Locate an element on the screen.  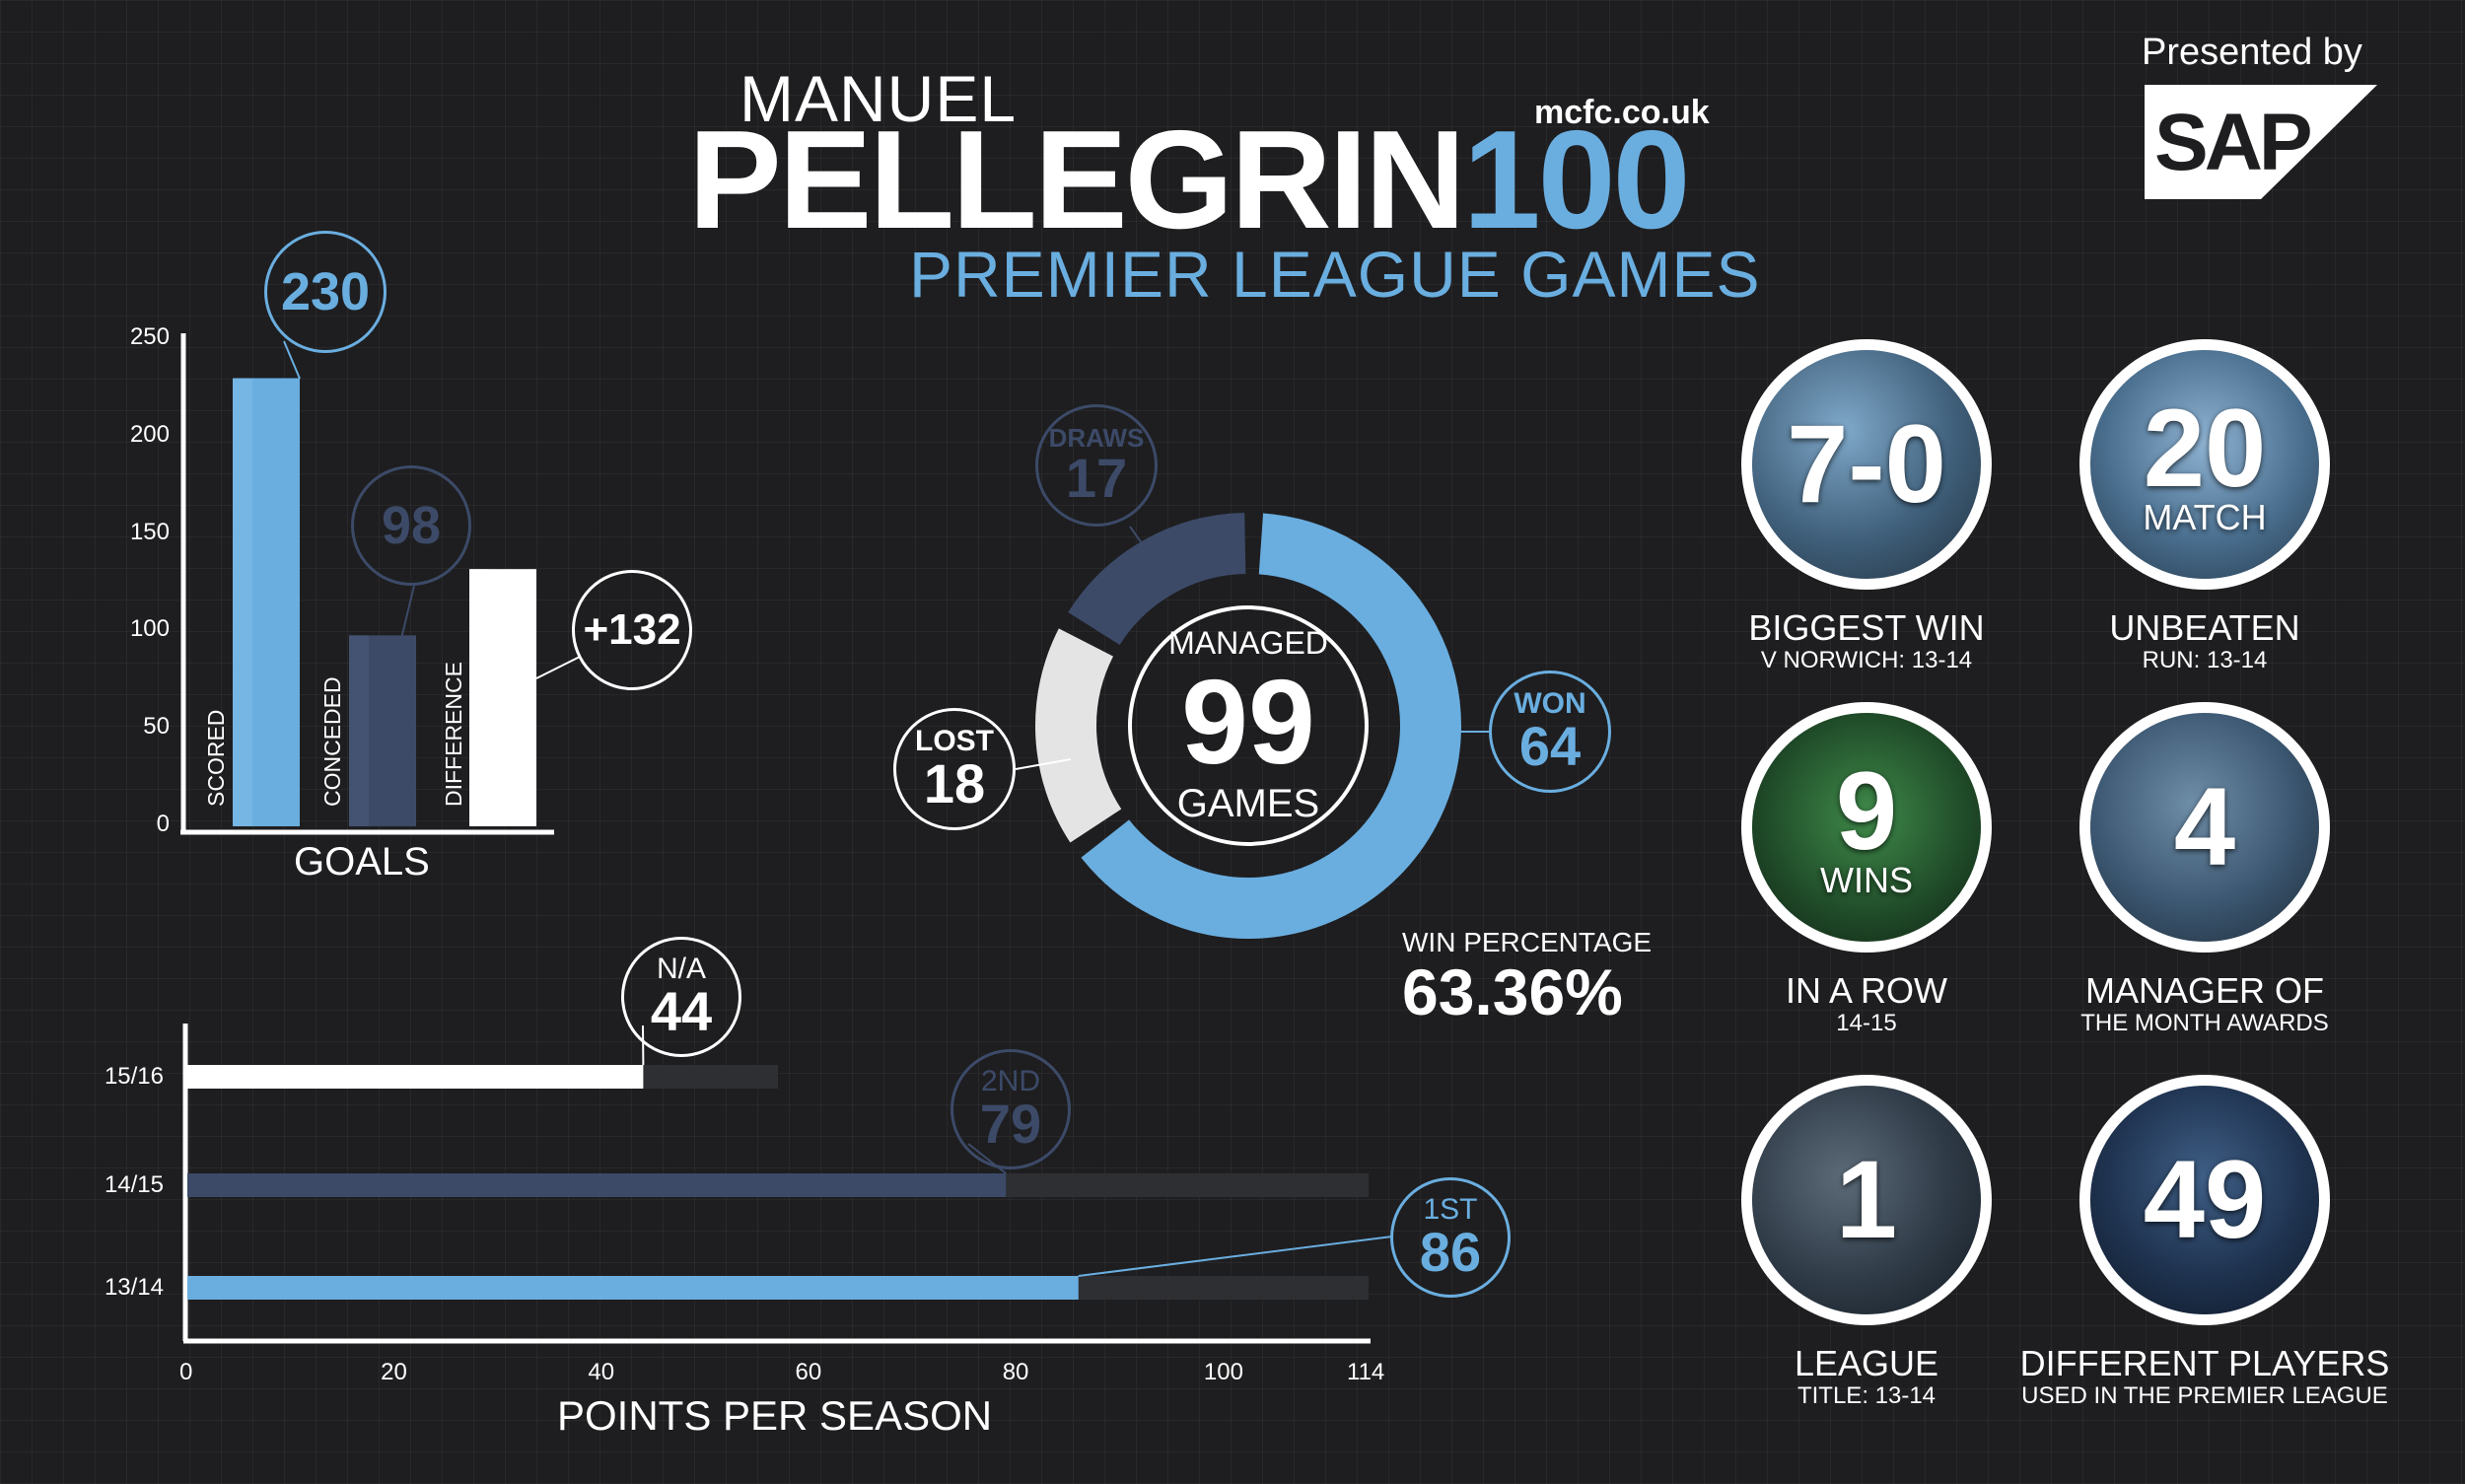
goalkeeper-photo: 9 WINS is located at coordinates (1866, 827).